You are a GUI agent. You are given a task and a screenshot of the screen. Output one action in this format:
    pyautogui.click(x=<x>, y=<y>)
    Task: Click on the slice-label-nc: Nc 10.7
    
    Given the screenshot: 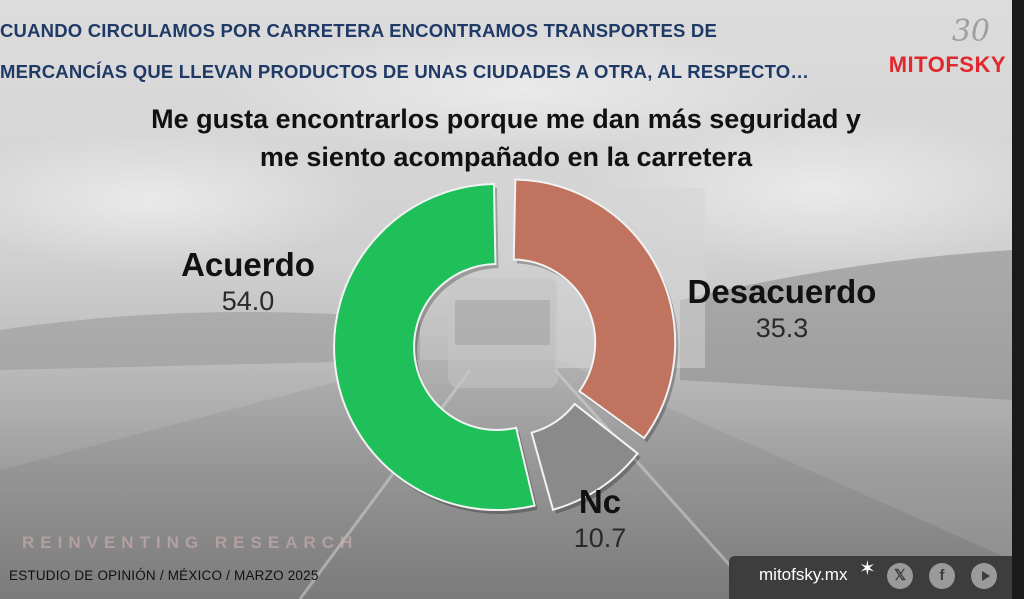 What is the action you would take?
    pyautogui.click(x=600, y=518)
    